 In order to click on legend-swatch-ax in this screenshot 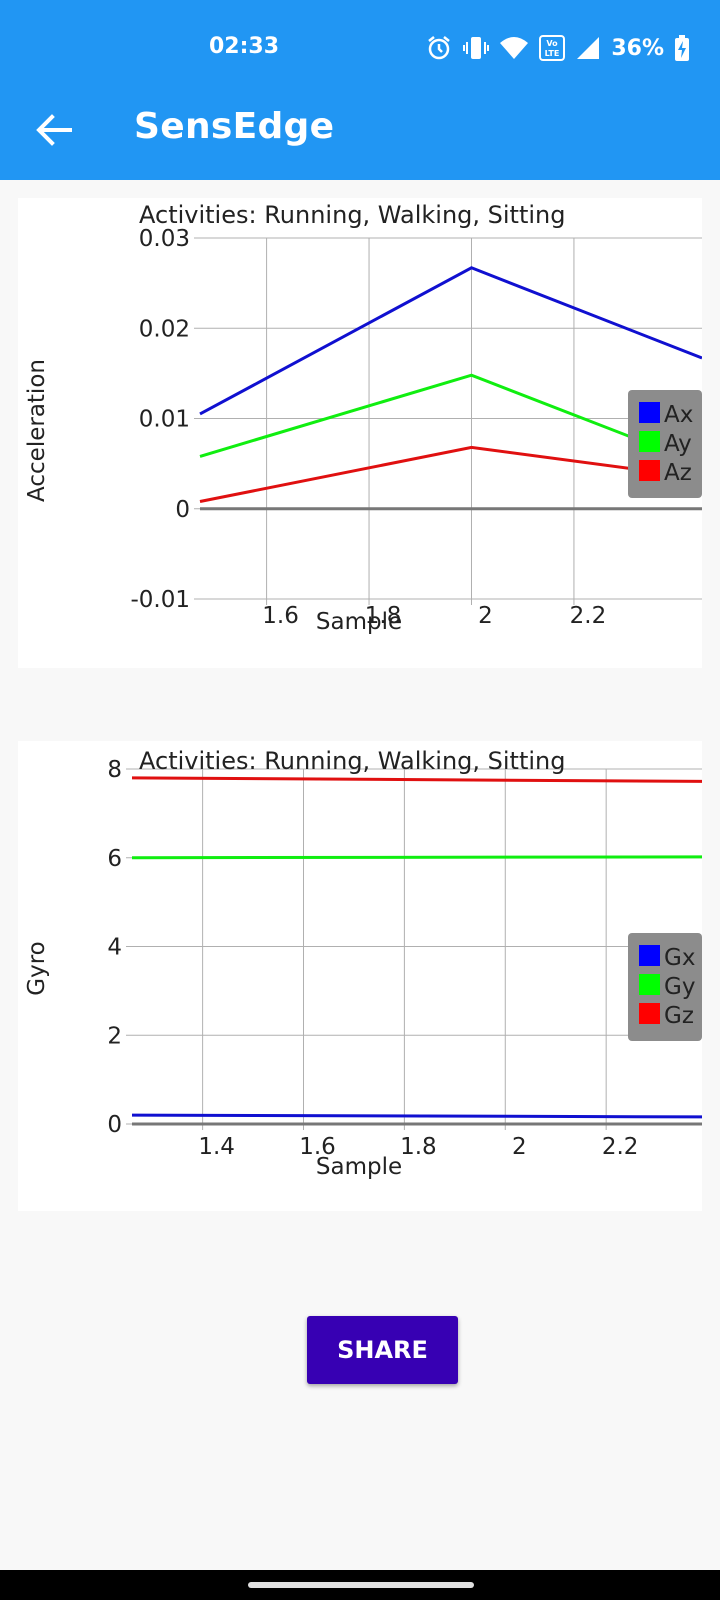, I will do `click(649, 412)`.